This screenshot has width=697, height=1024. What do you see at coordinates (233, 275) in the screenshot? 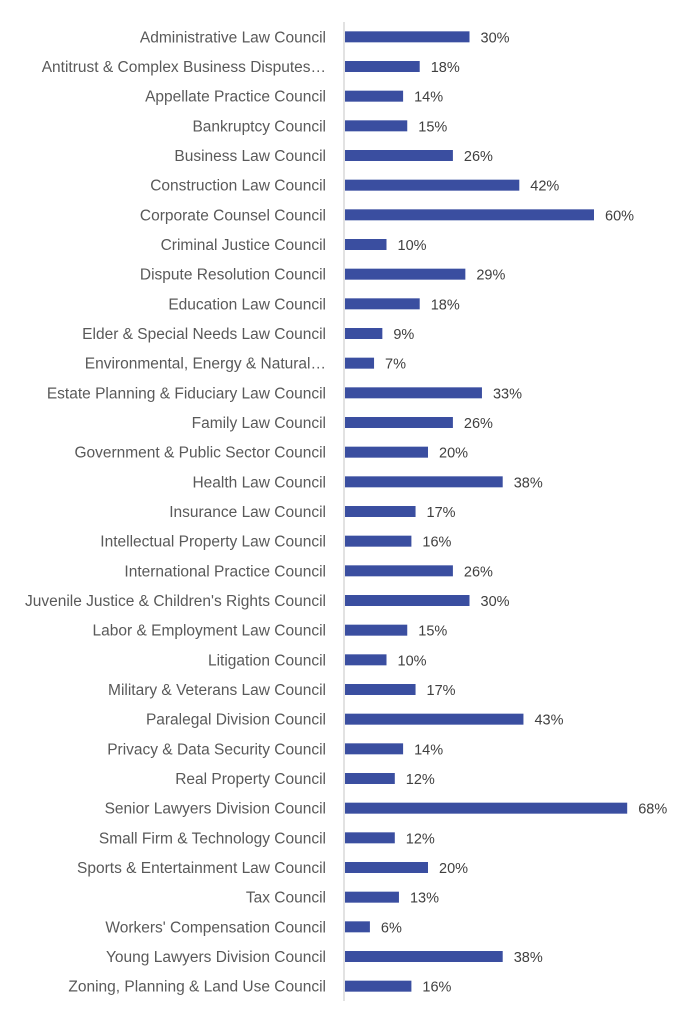
I see `category-label: Dispute Resolution Council` at bounding box center [233, 275].